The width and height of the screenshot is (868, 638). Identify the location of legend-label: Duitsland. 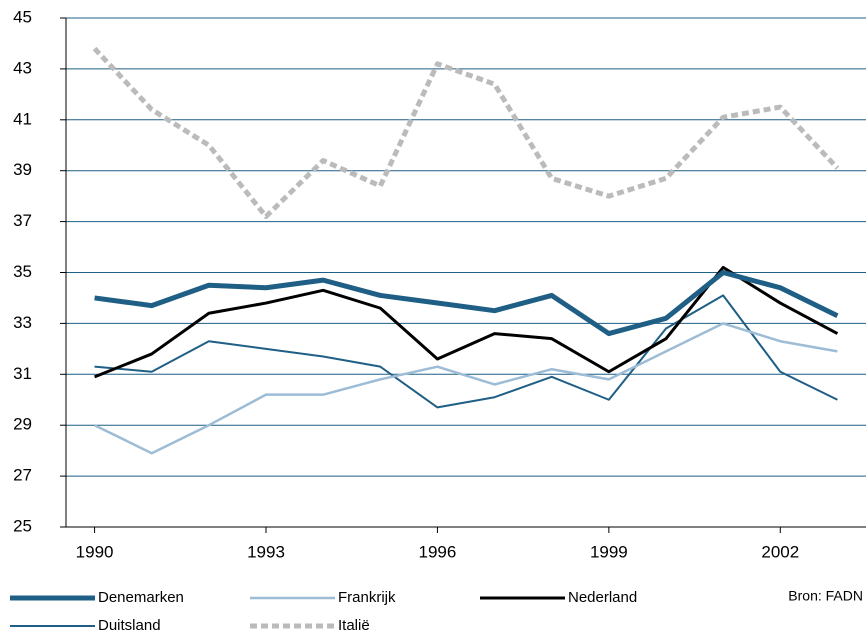
(129, 625).